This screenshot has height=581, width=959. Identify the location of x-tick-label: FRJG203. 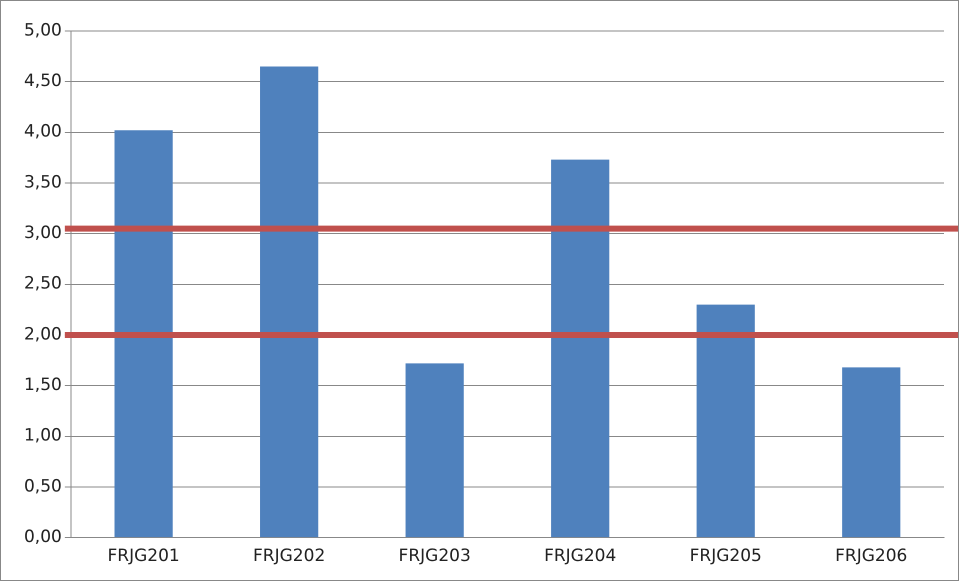
(434, 556).